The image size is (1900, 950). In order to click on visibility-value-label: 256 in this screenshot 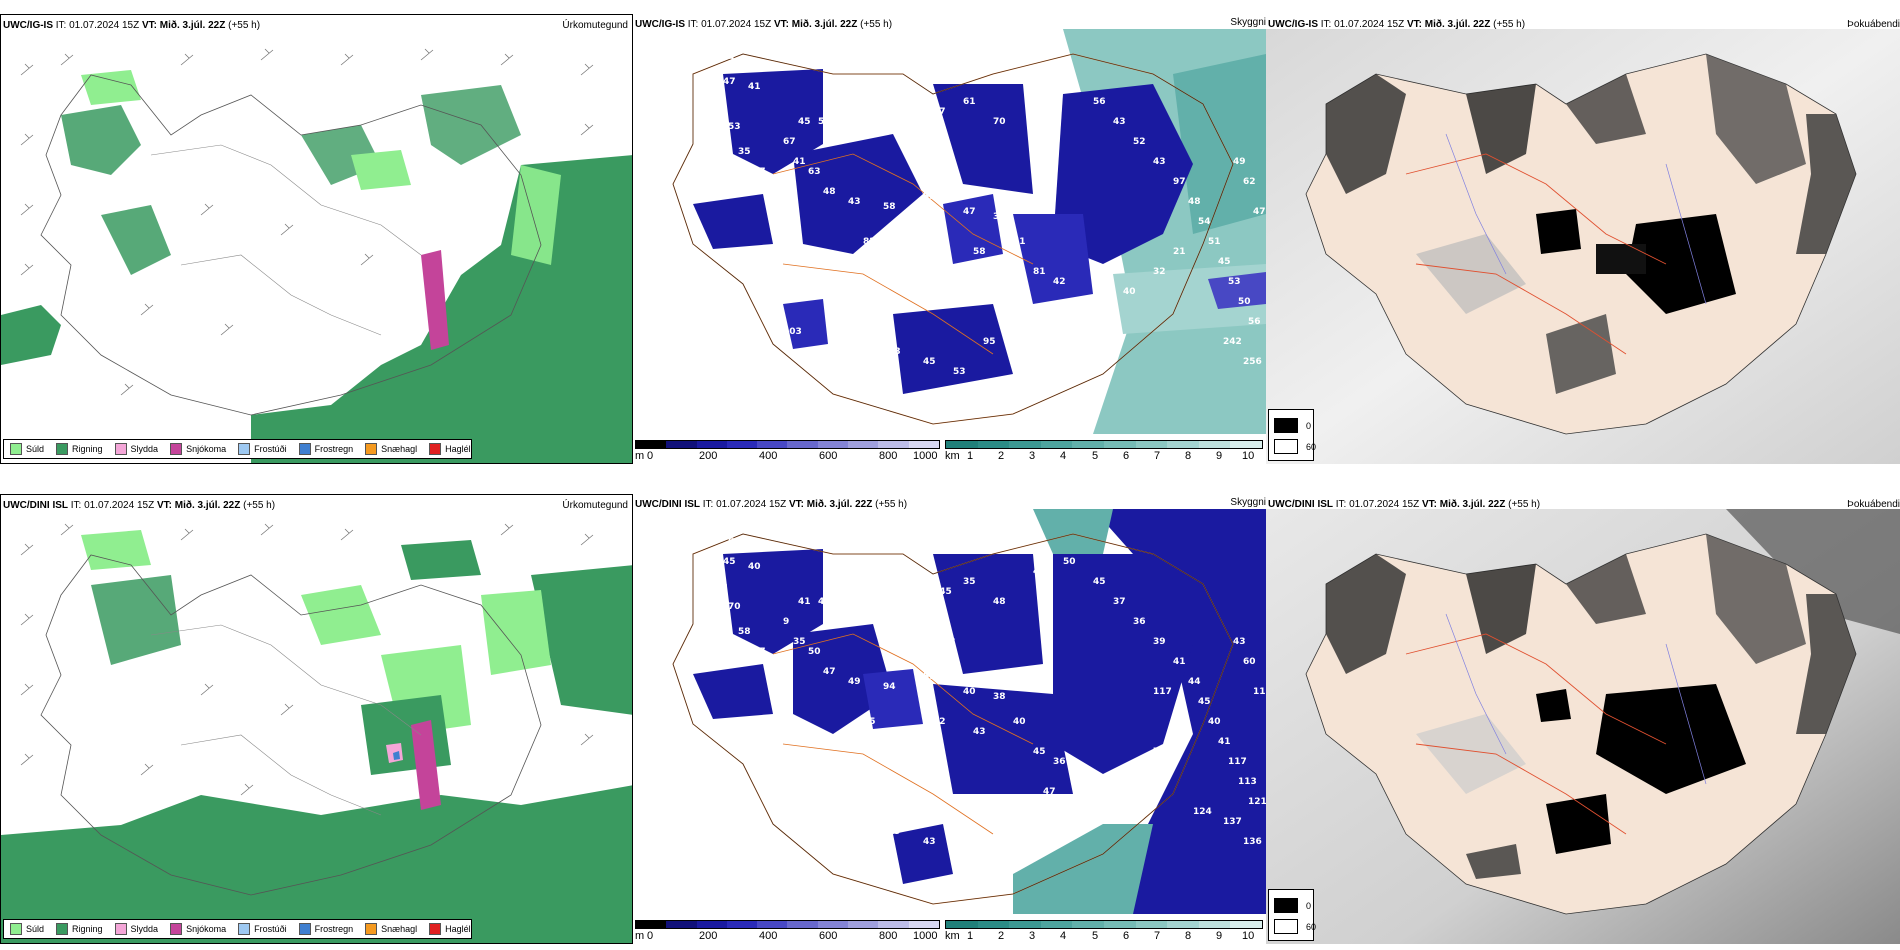, I will do `click(1252, 362)`.